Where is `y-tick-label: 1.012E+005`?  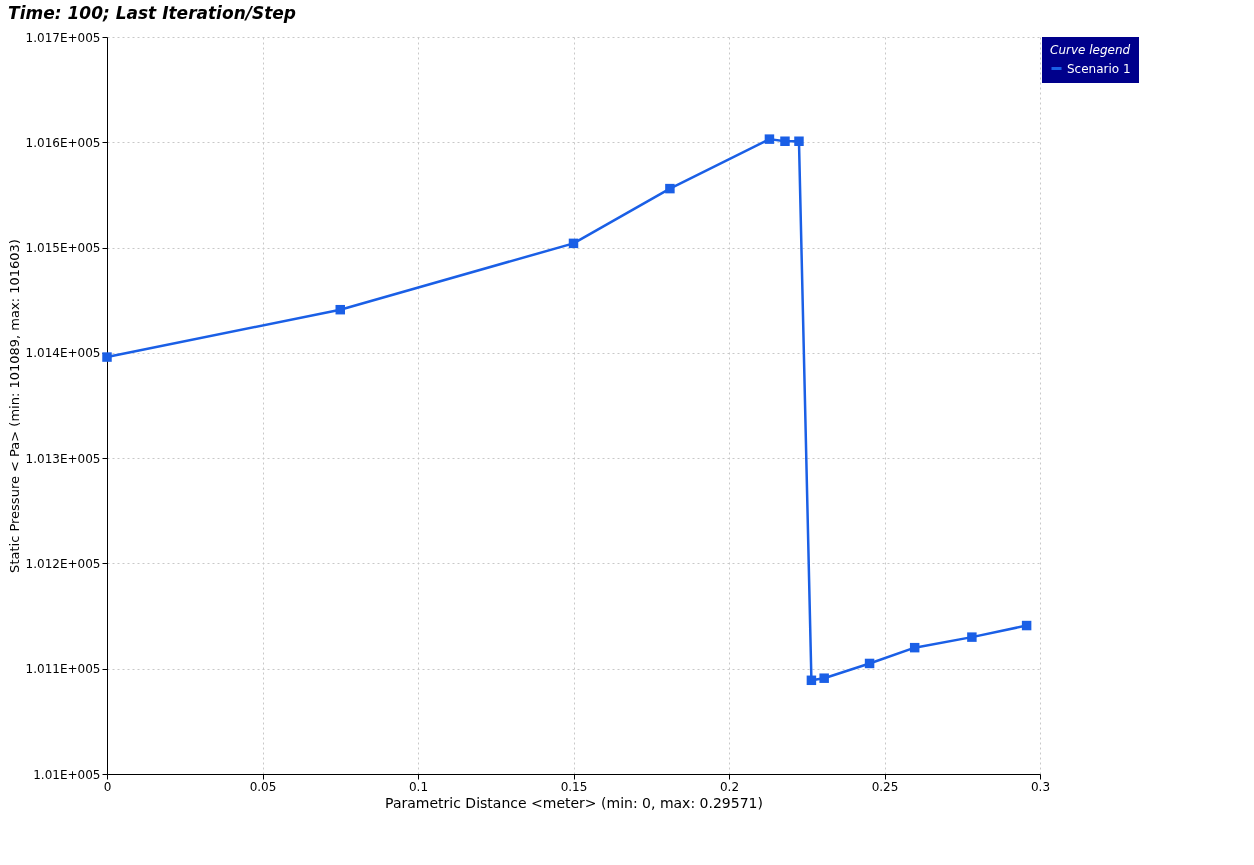 y-tick-label: 1.012E+005 is located at coordinates (63, 563).